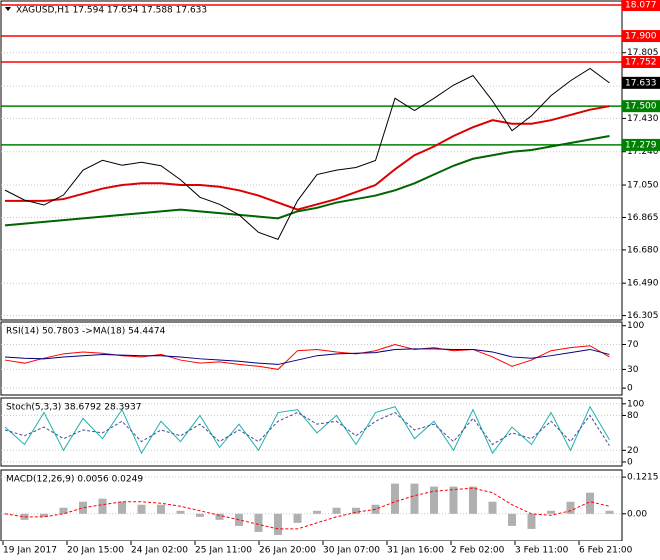 Image resolution: width=660 pixels, height=560 pixels. Describe the element at coordinates (415, 551) in the screenshot. I see `x-tick-label: 31 Jan 16:00` at that location.